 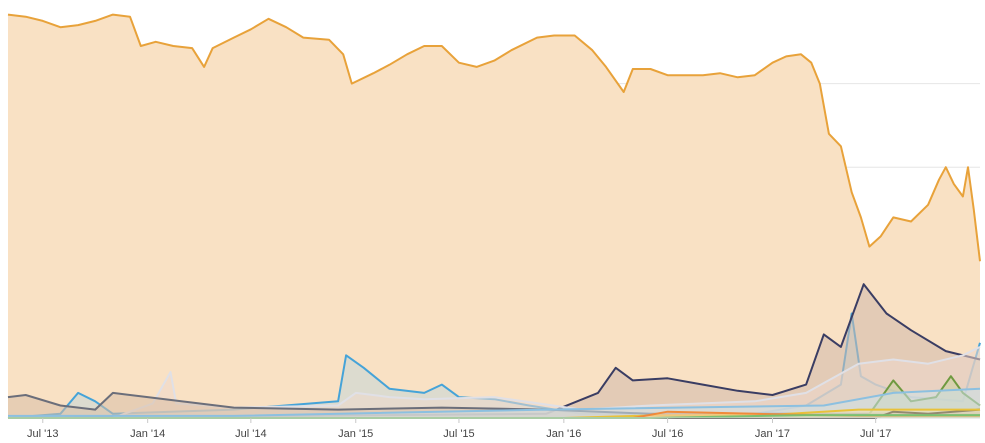 What do you see at coordinates (563, 434) in the screenshot?
I see `x-tick-label-5: Jan '16` at bounding box center [563, 434].